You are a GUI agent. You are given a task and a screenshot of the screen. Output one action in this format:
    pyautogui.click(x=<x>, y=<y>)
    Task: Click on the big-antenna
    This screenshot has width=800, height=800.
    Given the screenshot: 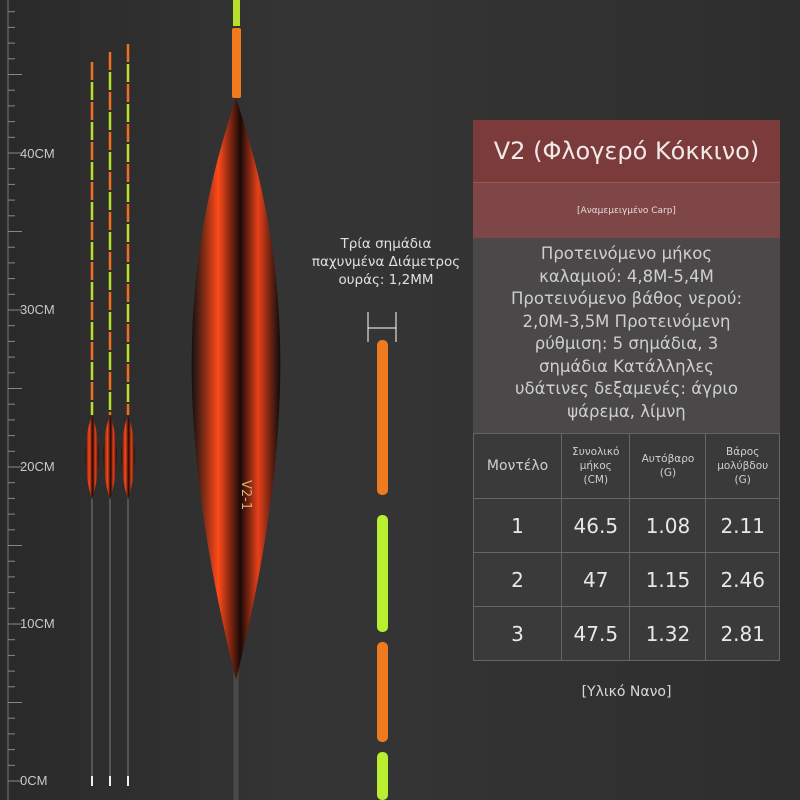 What is the action you would take?
    pyautogui.click(x=236, y=63)
    